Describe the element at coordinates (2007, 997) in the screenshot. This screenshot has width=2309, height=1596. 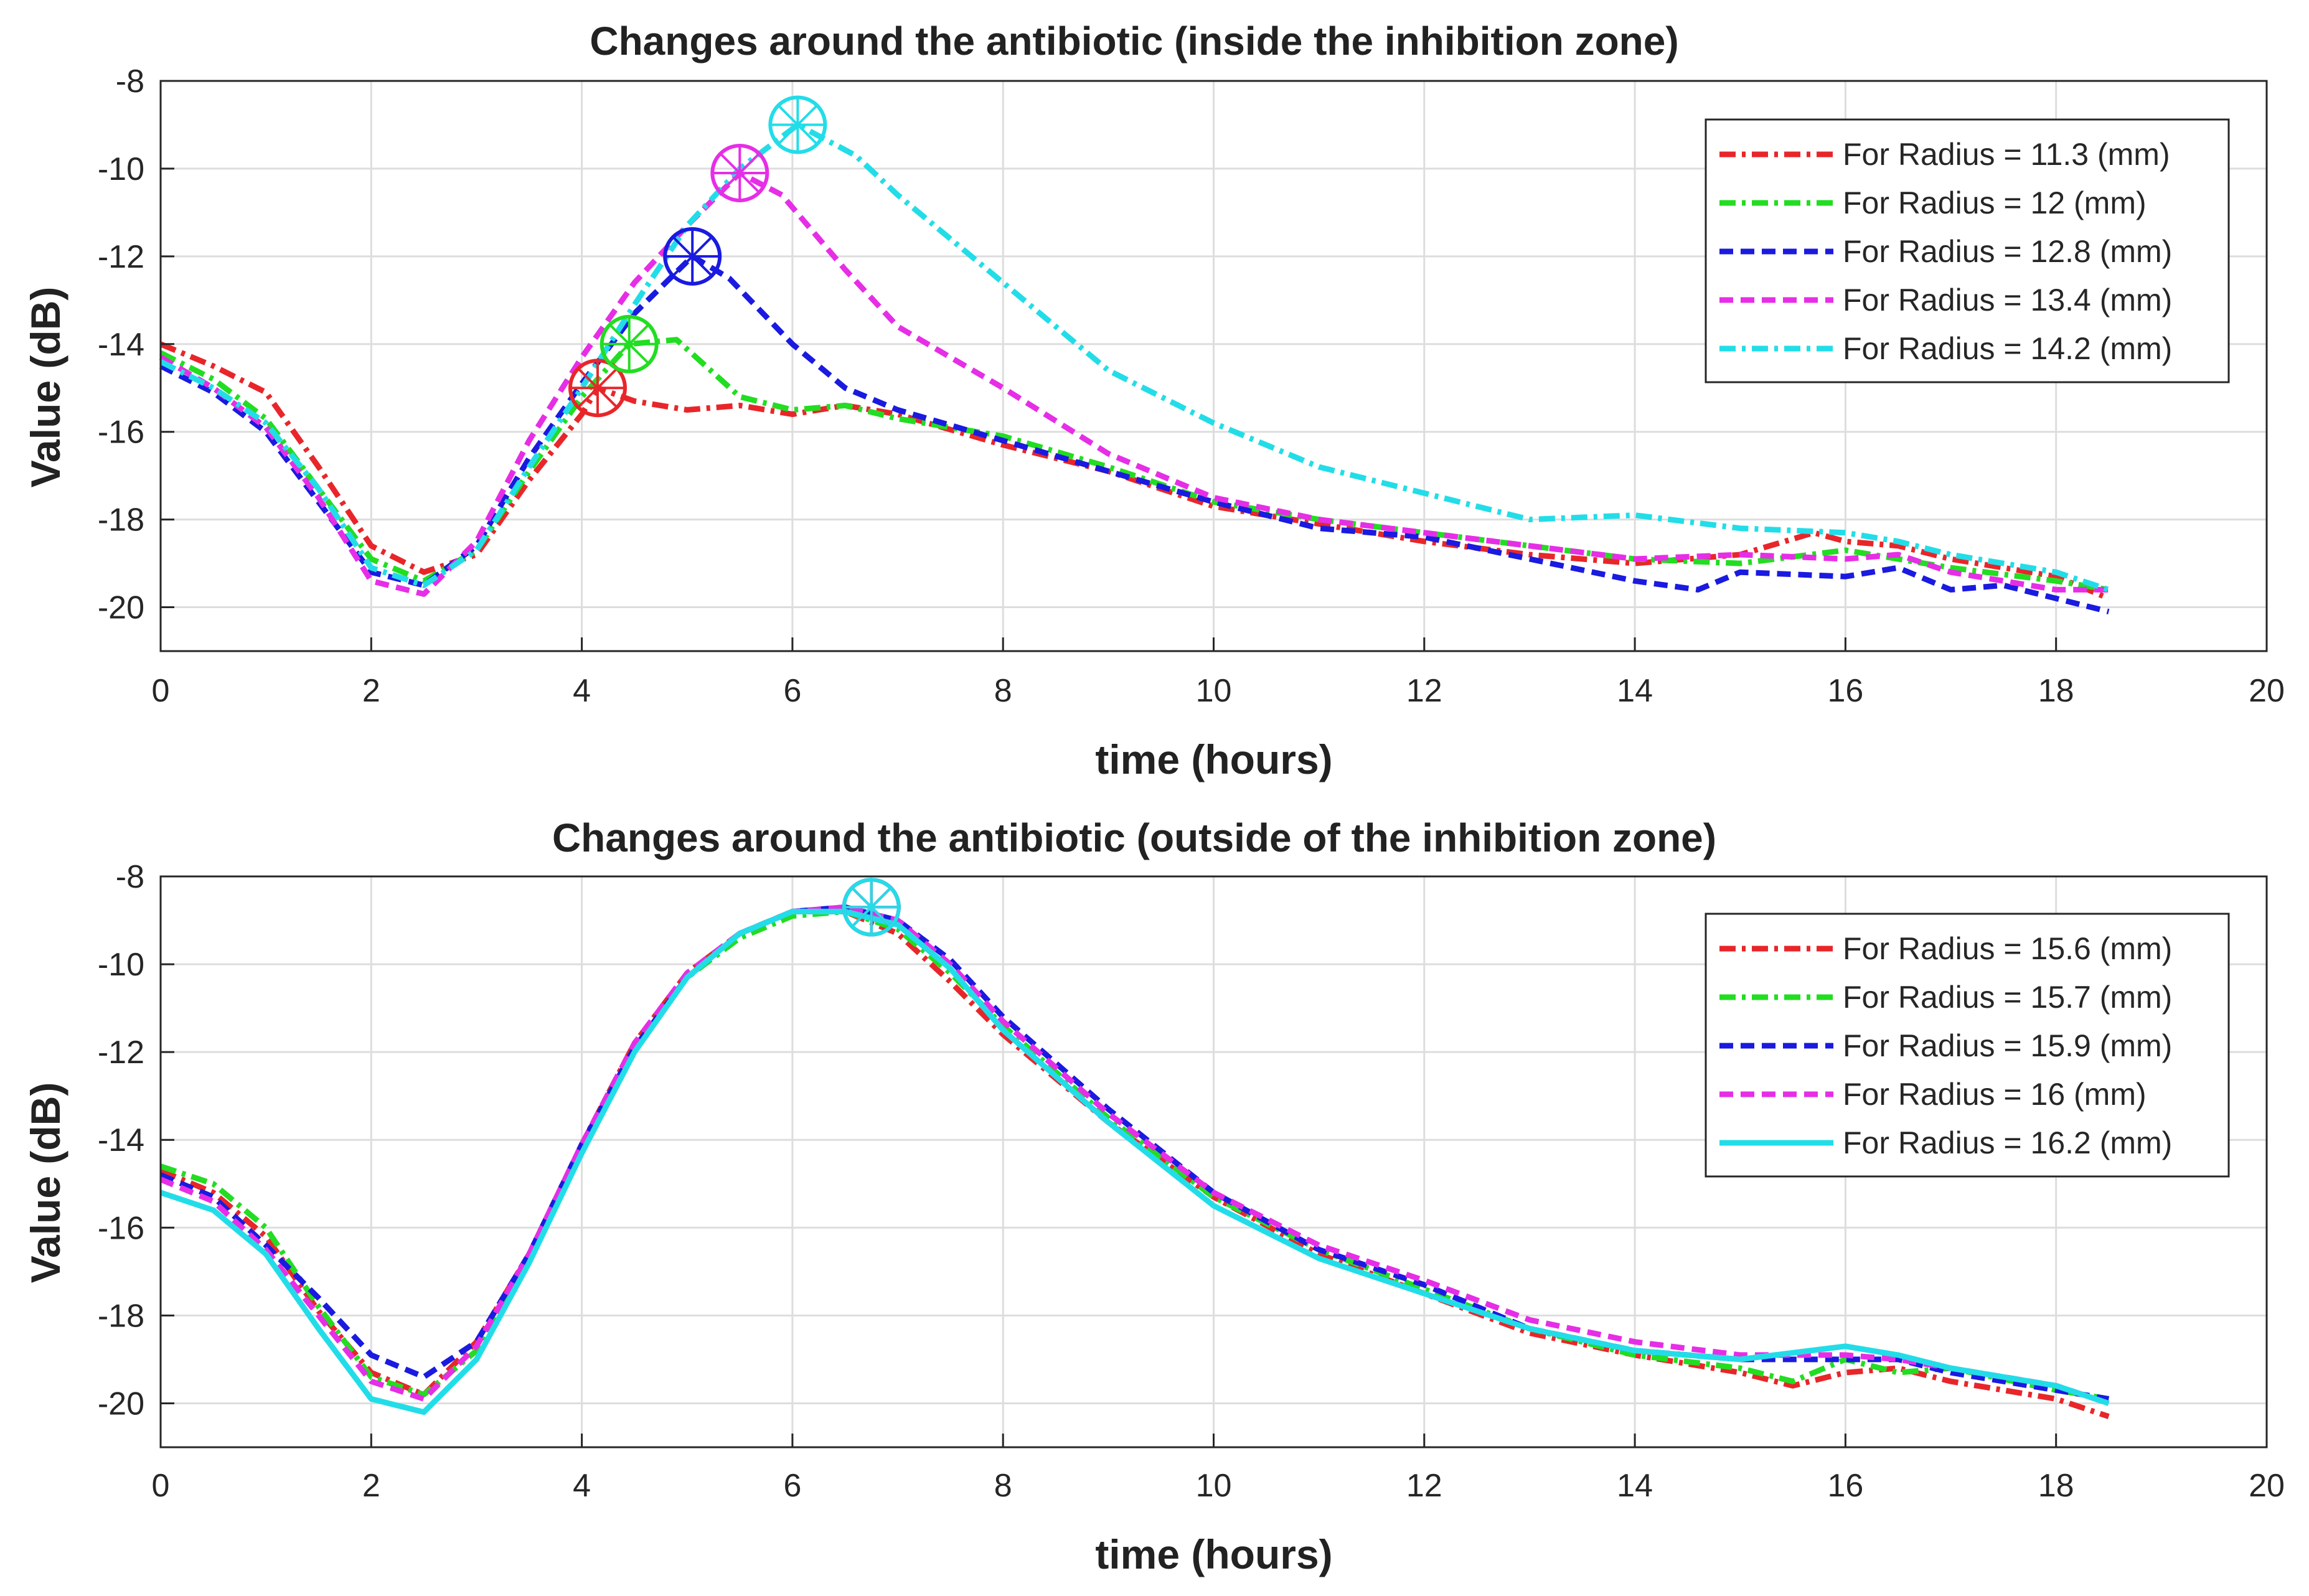
I see `legend-label: For Radius = 15.7 (mm)` at that location.